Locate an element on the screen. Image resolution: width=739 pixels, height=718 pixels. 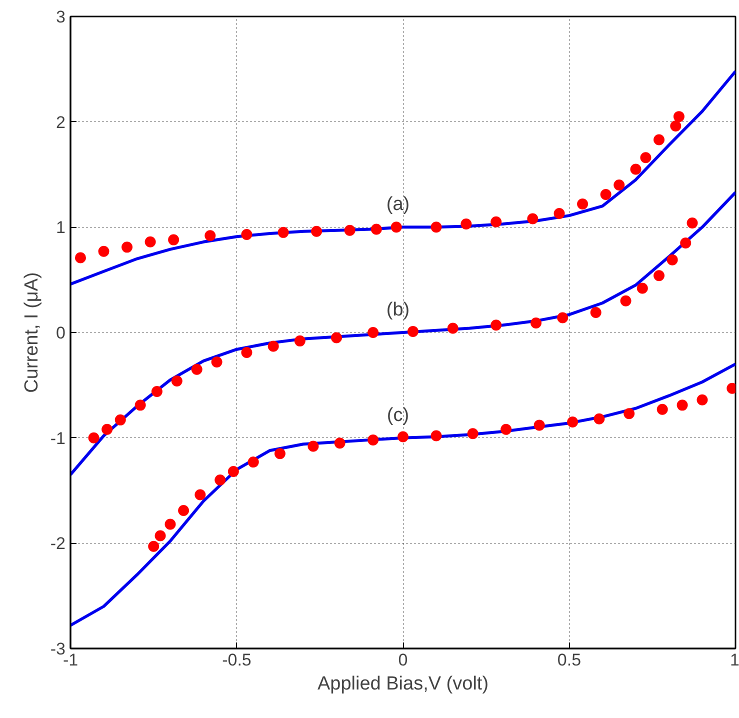
x-tick-label: 0 is located at coordinates (403, 660).